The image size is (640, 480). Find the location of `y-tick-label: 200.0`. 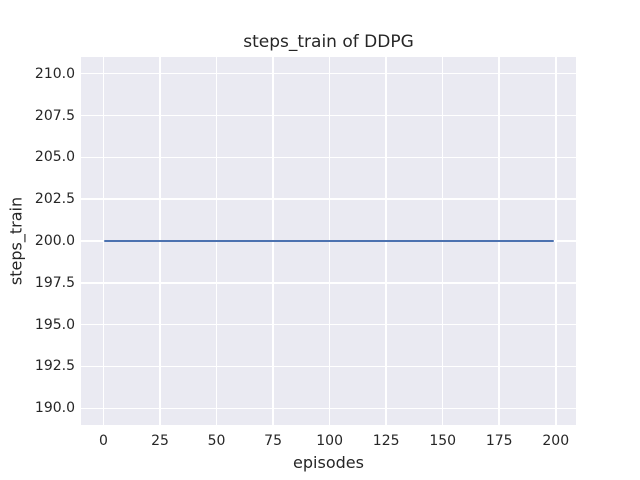

y-tick-label: 200.0 is located at coordinates (54, 241).